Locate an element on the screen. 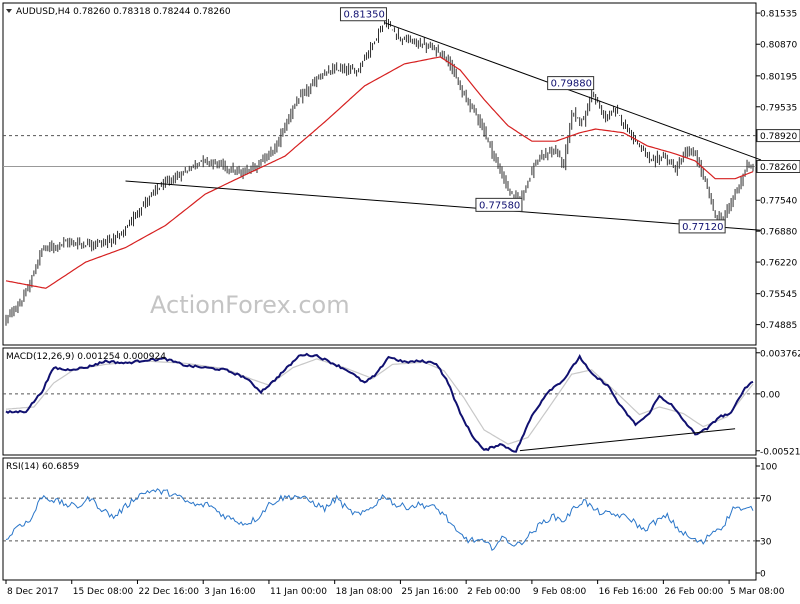 The image size is (800, 604). macd-title: MACD(12,26,9) 0.001254 0.000924 is located at coordinates (86, 357).